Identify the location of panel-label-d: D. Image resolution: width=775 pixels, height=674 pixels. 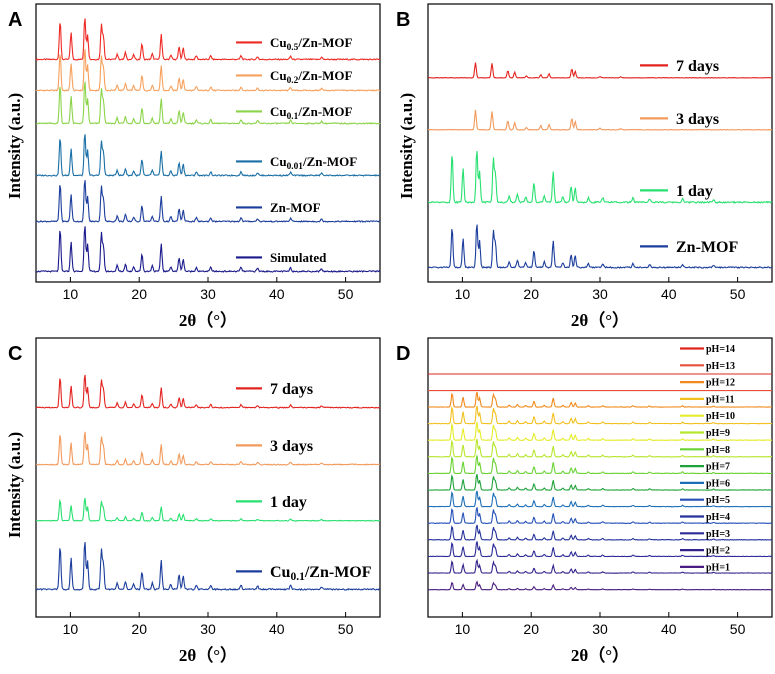
(403, 354).